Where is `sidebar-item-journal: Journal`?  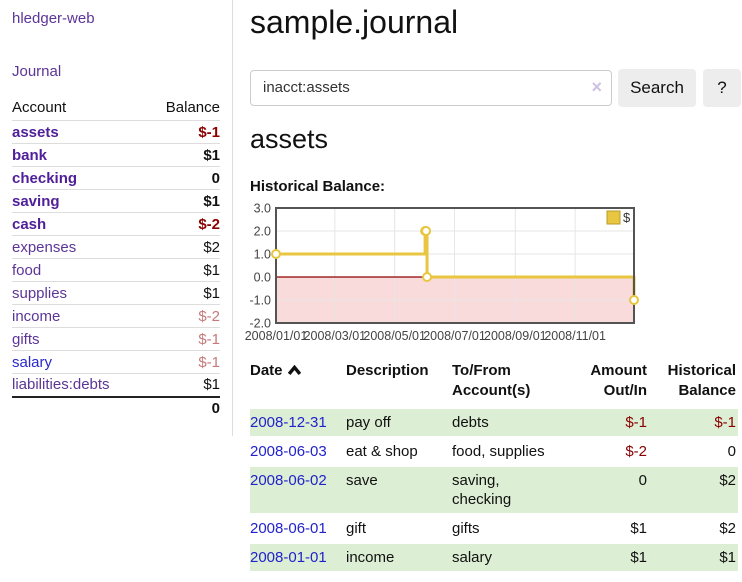
sidebar-item-journal: Journal is located at coordinates (37, 71).